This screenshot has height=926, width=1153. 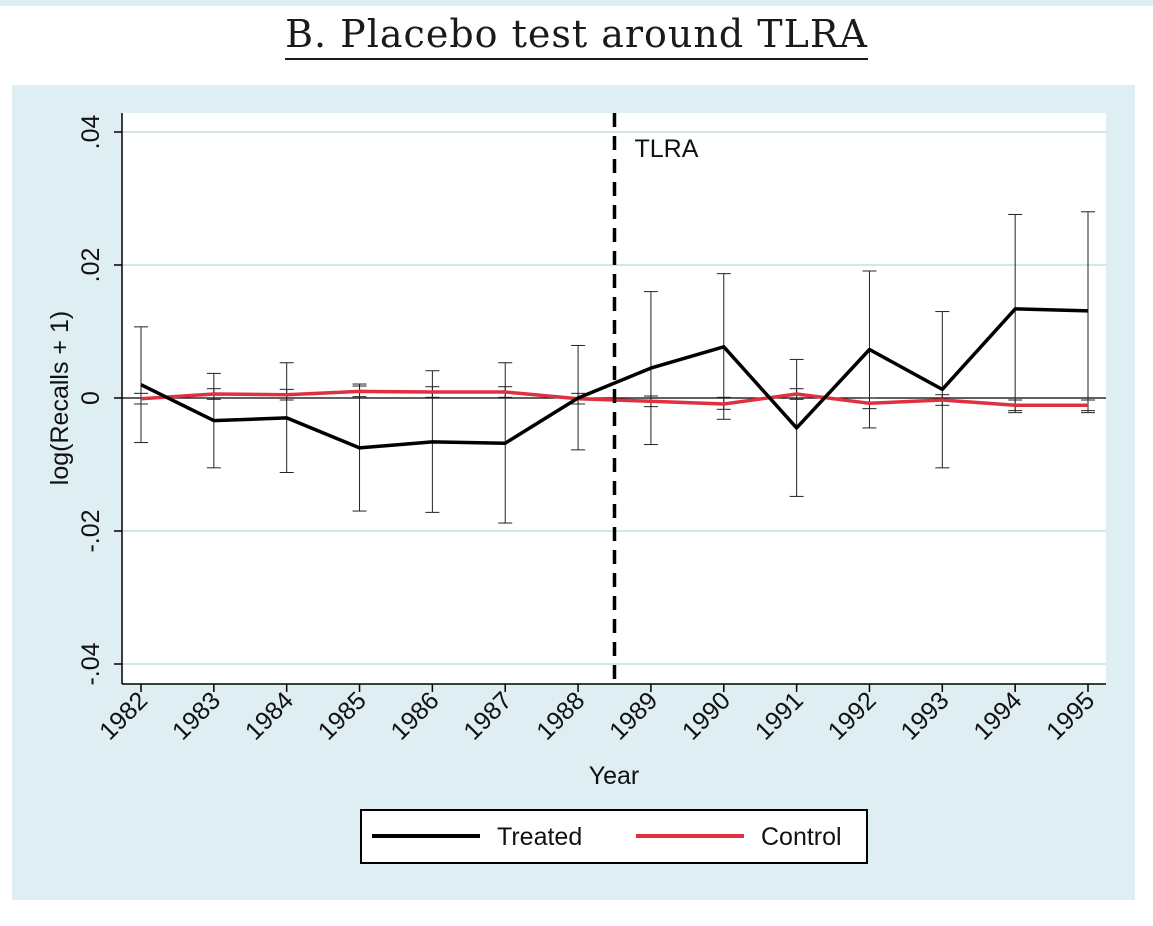 What do you see at coordinates (706, 715) in the screenshot?
I see `x-tick-label: 1990` at bounding box center [706, 715].